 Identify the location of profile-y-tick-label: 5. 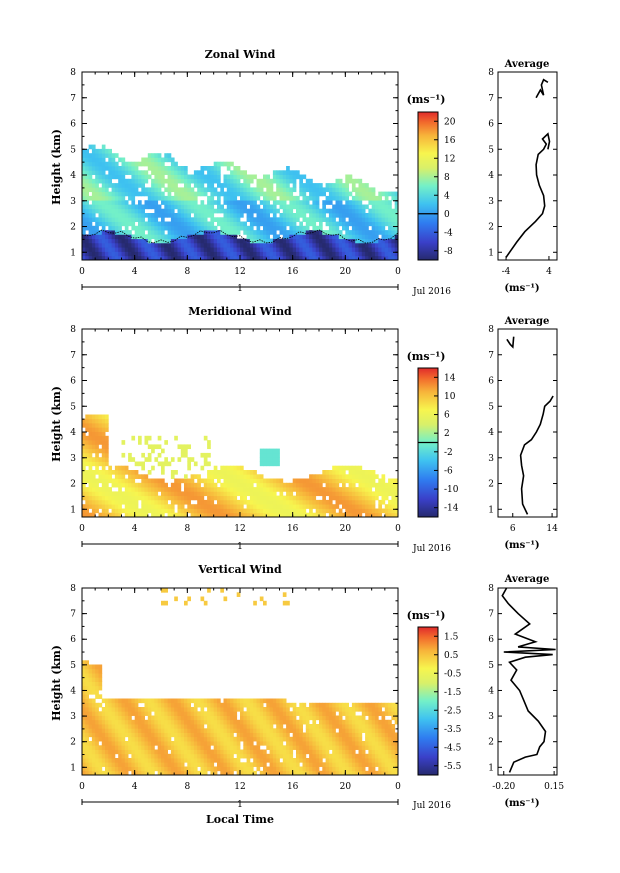
(491, 150).